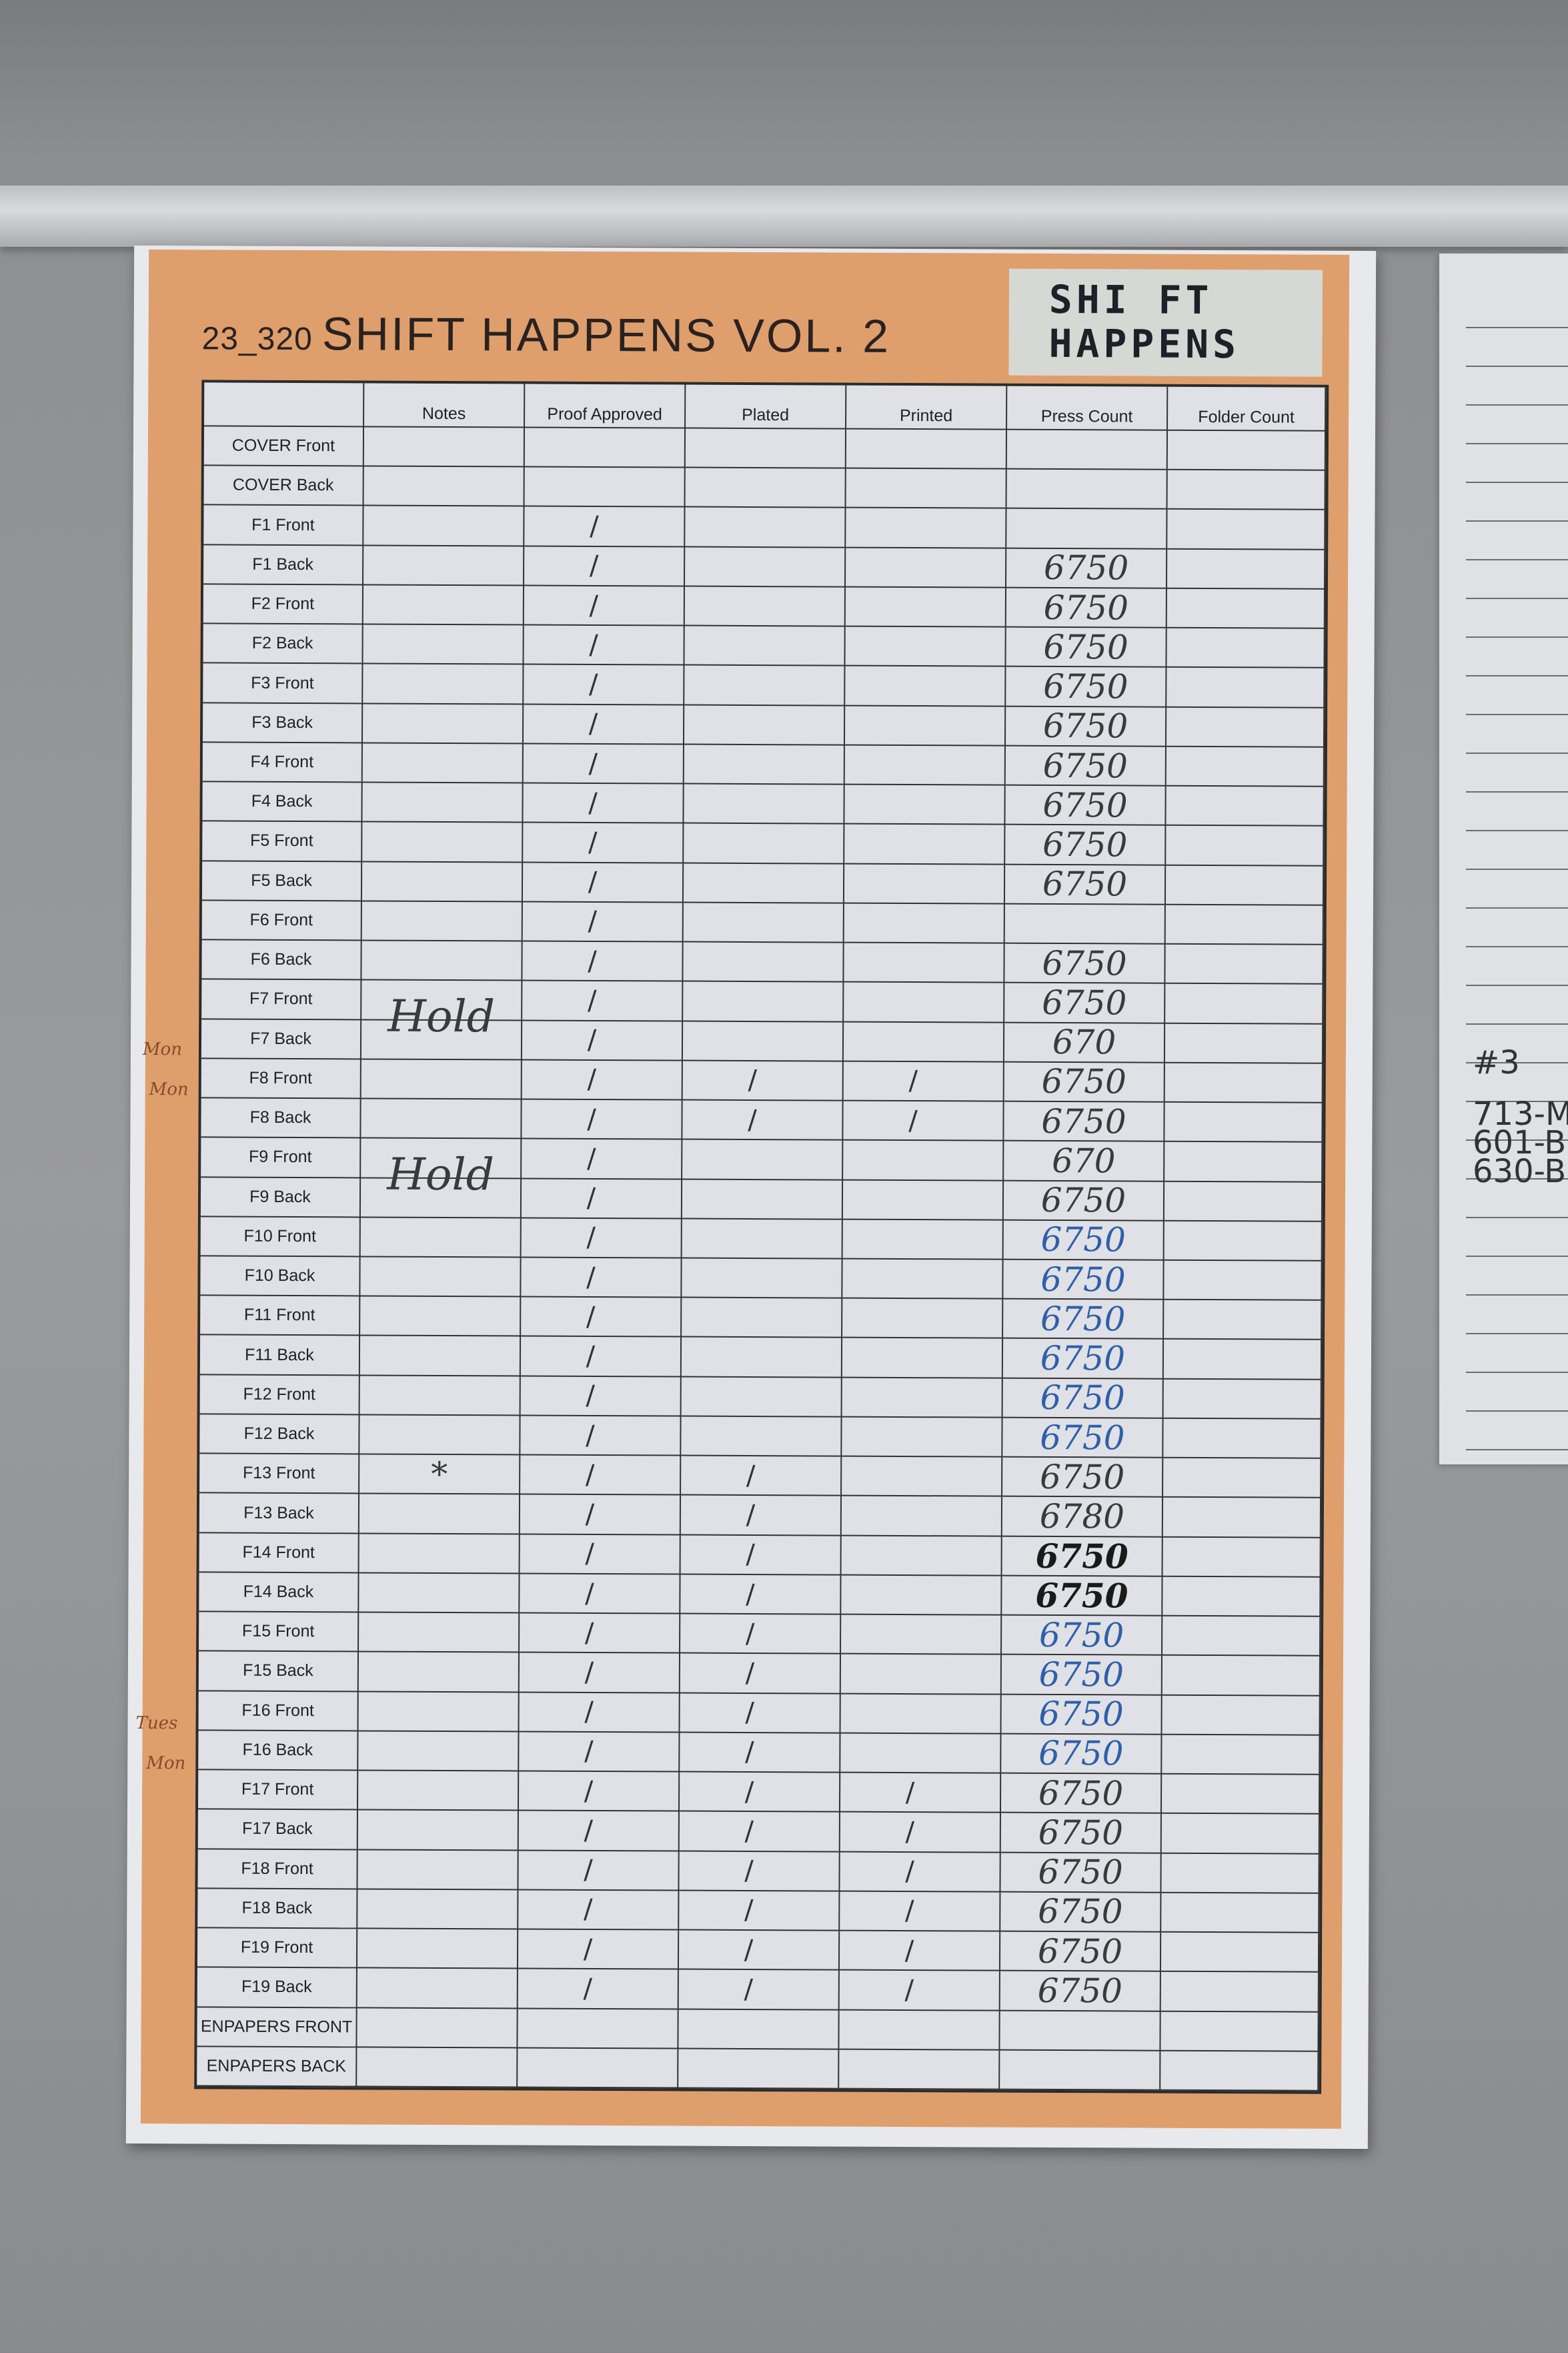 The height and width of the screenshot is (2353, 1568). What do you see at coordinates (1496, 1062) in the screenshot?
I see `side-sheet-text: #3` at bounding box center [1496, 1062].